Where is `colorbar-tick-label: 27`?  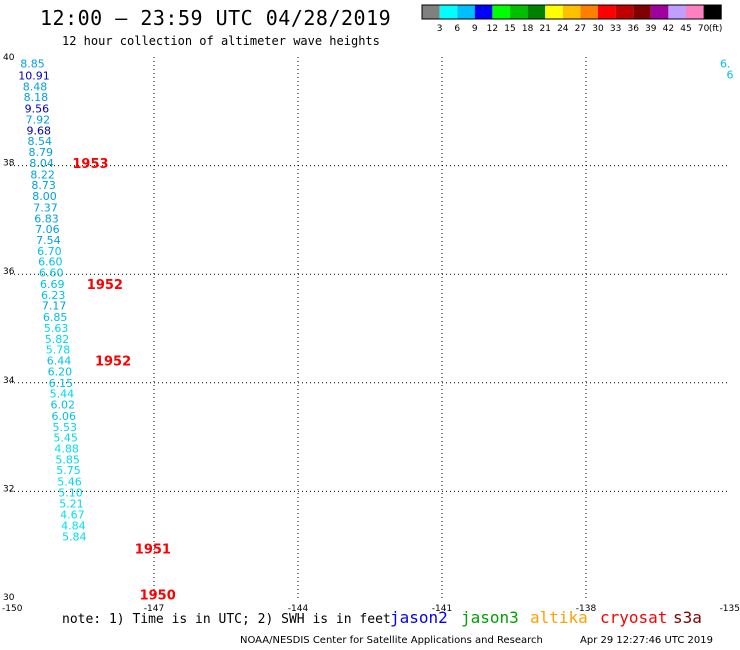
colorbar-tick-label: 27 is located at coordinates (580, 29).